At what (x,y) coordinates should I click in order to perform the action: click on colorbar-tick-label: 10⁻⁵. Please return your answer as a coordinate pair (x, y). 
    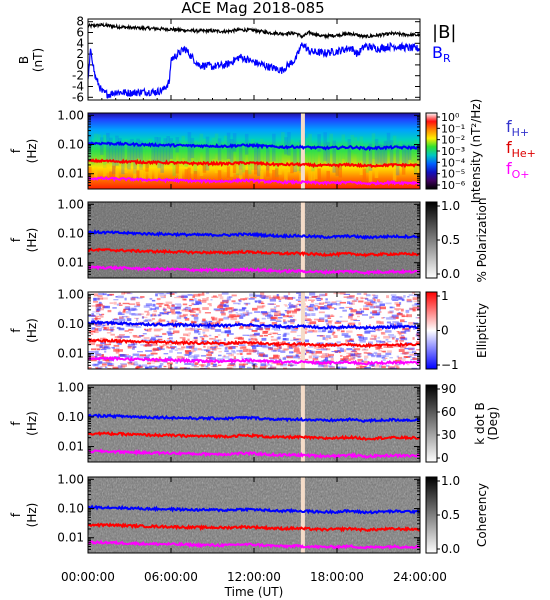
    Looking at the image, I should click on (453, 174).